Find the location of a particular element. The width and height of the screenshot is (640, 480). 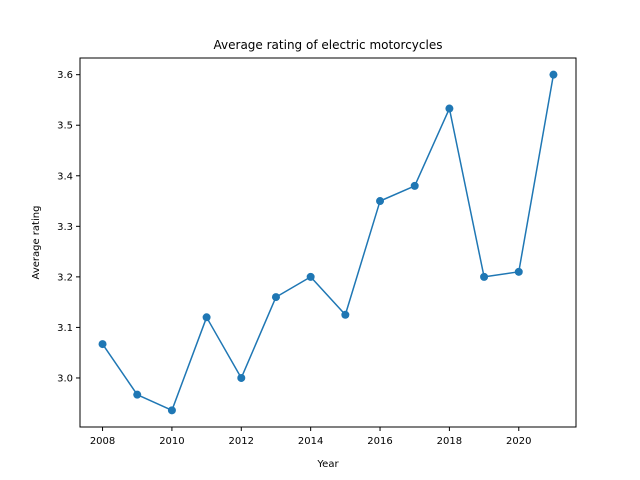

y-tick-label: 3.0 is located at coordinates (65, 378).